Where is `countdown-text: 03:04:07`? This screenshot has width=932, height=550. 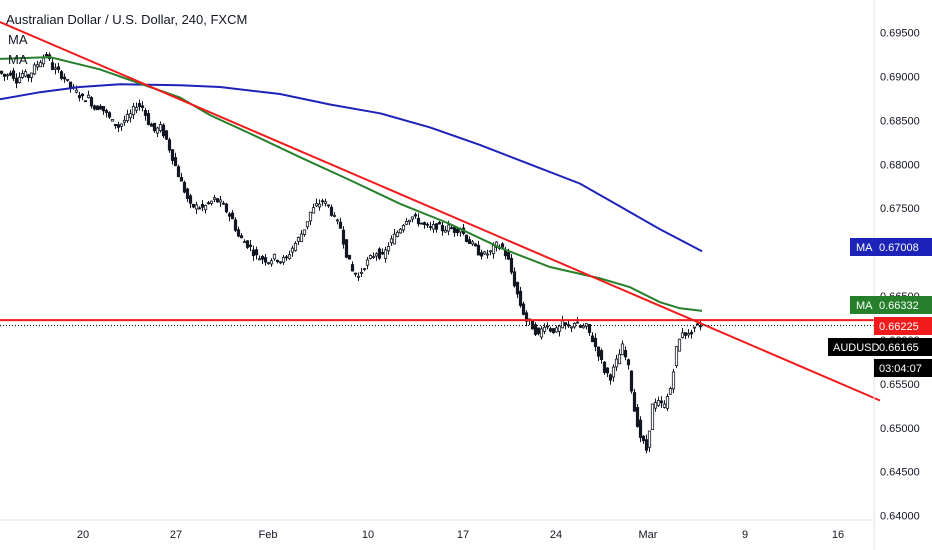
countdown-text: 03:04:07 is located at coordinates (900, 369).